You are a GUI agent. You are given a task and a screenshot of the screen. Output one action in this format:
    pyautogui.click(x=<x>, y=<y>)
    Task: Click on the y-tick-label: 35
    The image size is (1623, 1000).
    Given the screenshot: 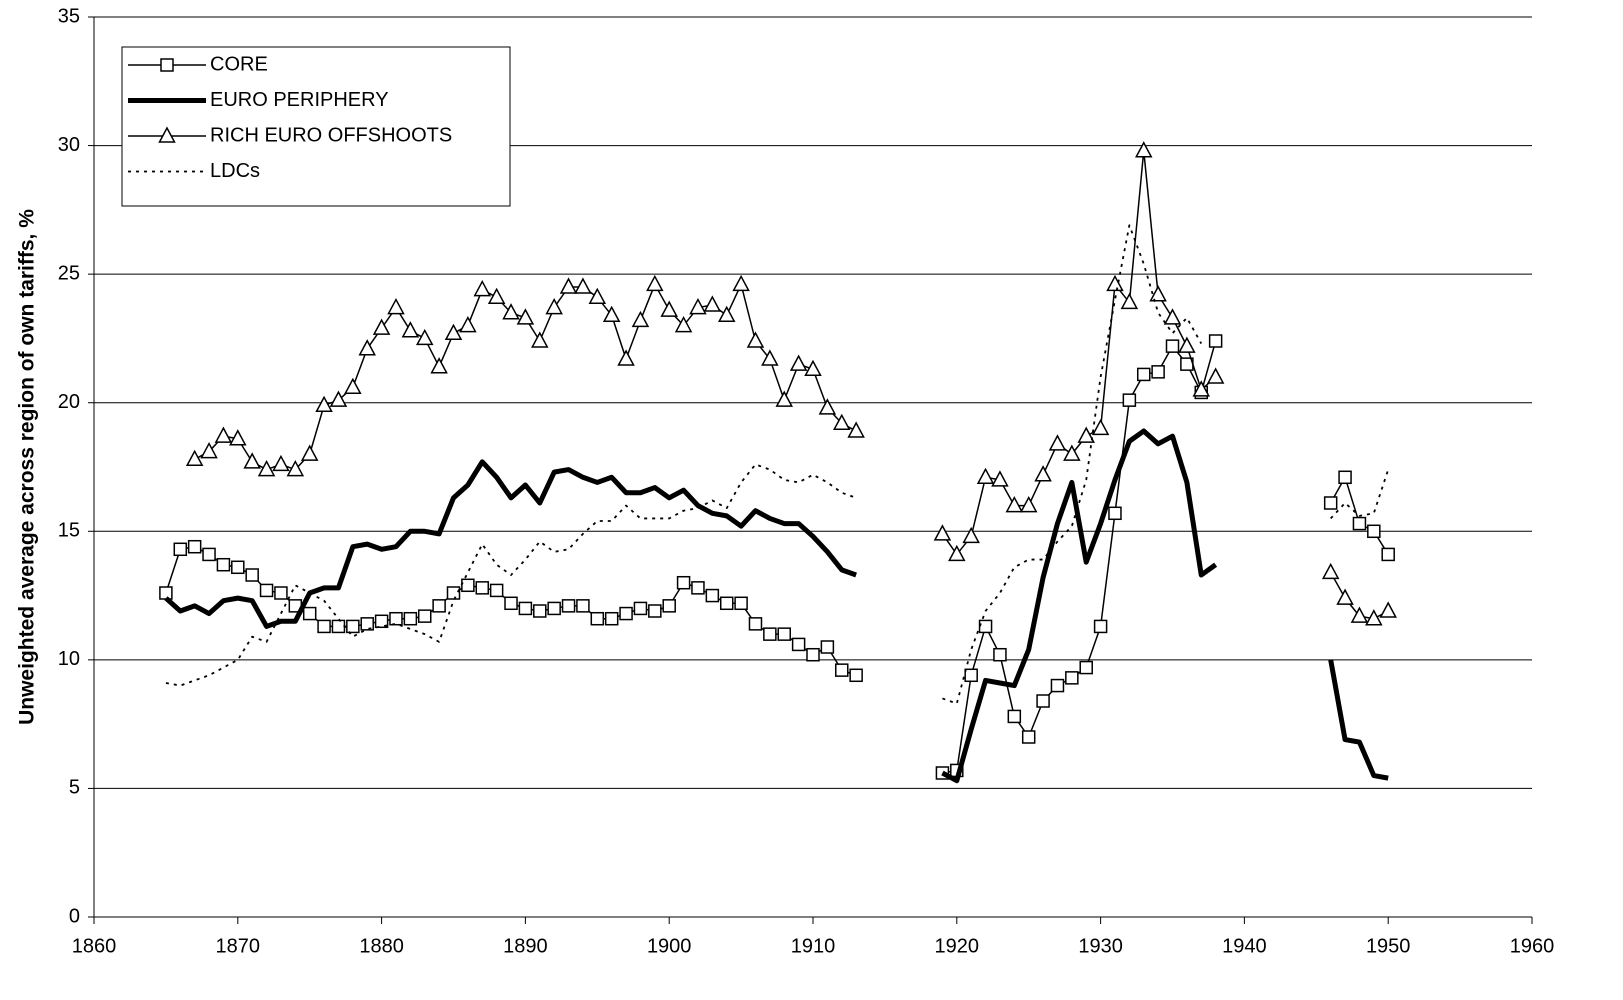 What is the action you would take?
    pyautogui.click(x=69, y=16)
    